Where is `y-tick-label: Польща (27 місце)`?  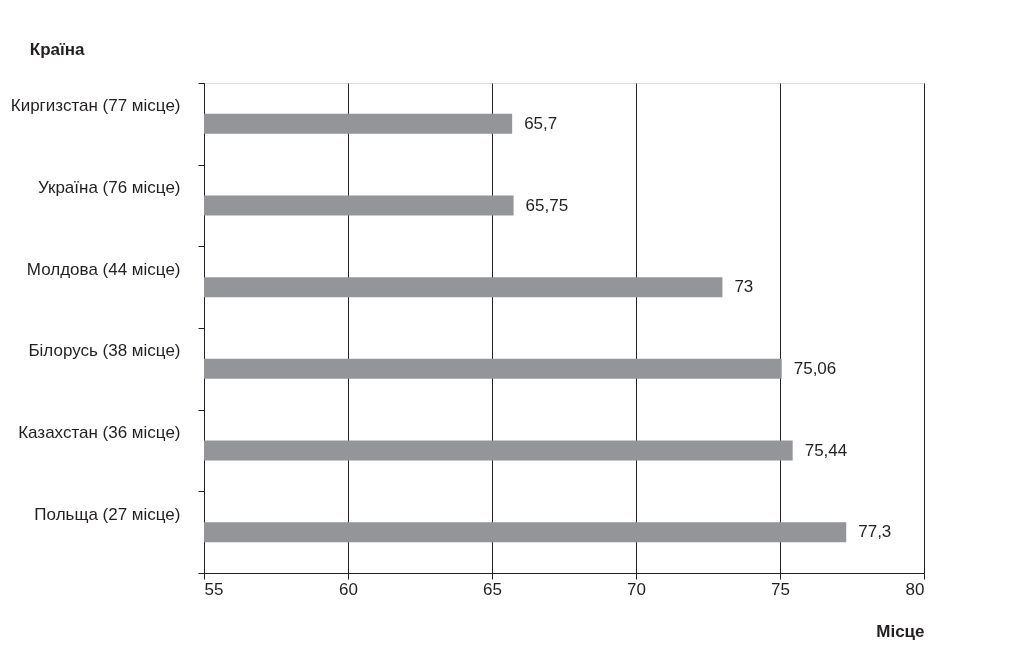
y-tick-label: Польща (27 місце) is located at coordinates (107, 514).